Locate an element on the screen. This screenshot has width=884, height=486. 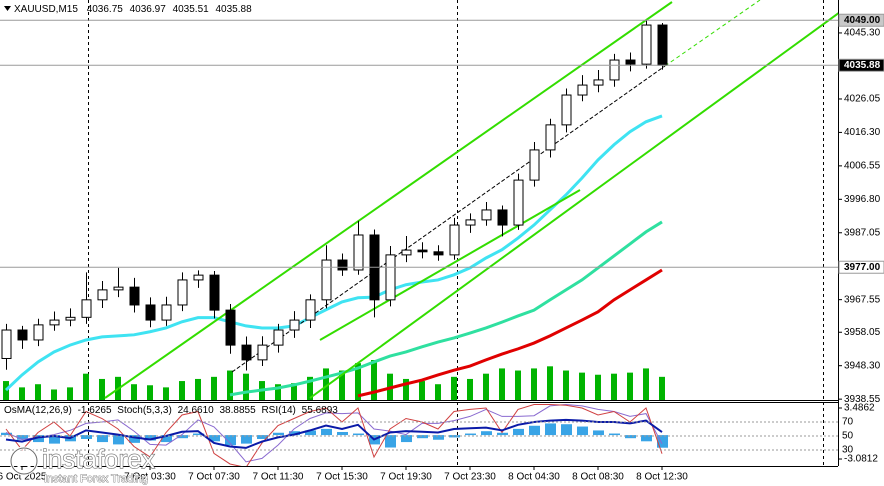
y-tick-label: 3.4862 is located at coordinates (859, 408).